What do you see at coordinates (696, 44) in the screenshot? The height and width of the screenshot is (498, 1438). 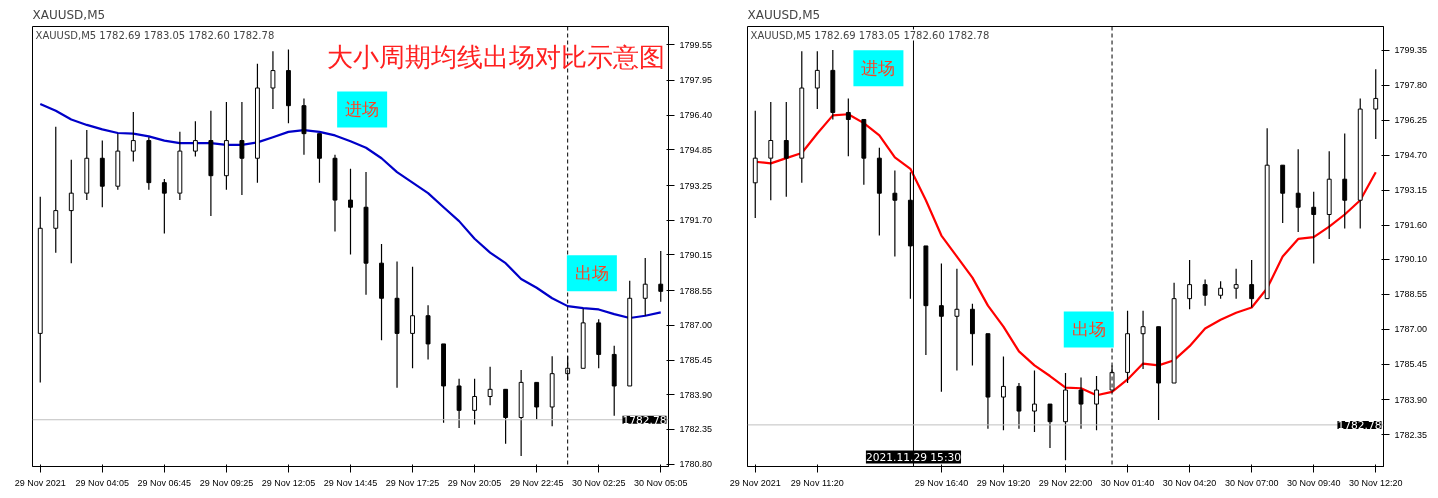 I see `y-tick-label: 1799.55` at bounding box center [696, 44].